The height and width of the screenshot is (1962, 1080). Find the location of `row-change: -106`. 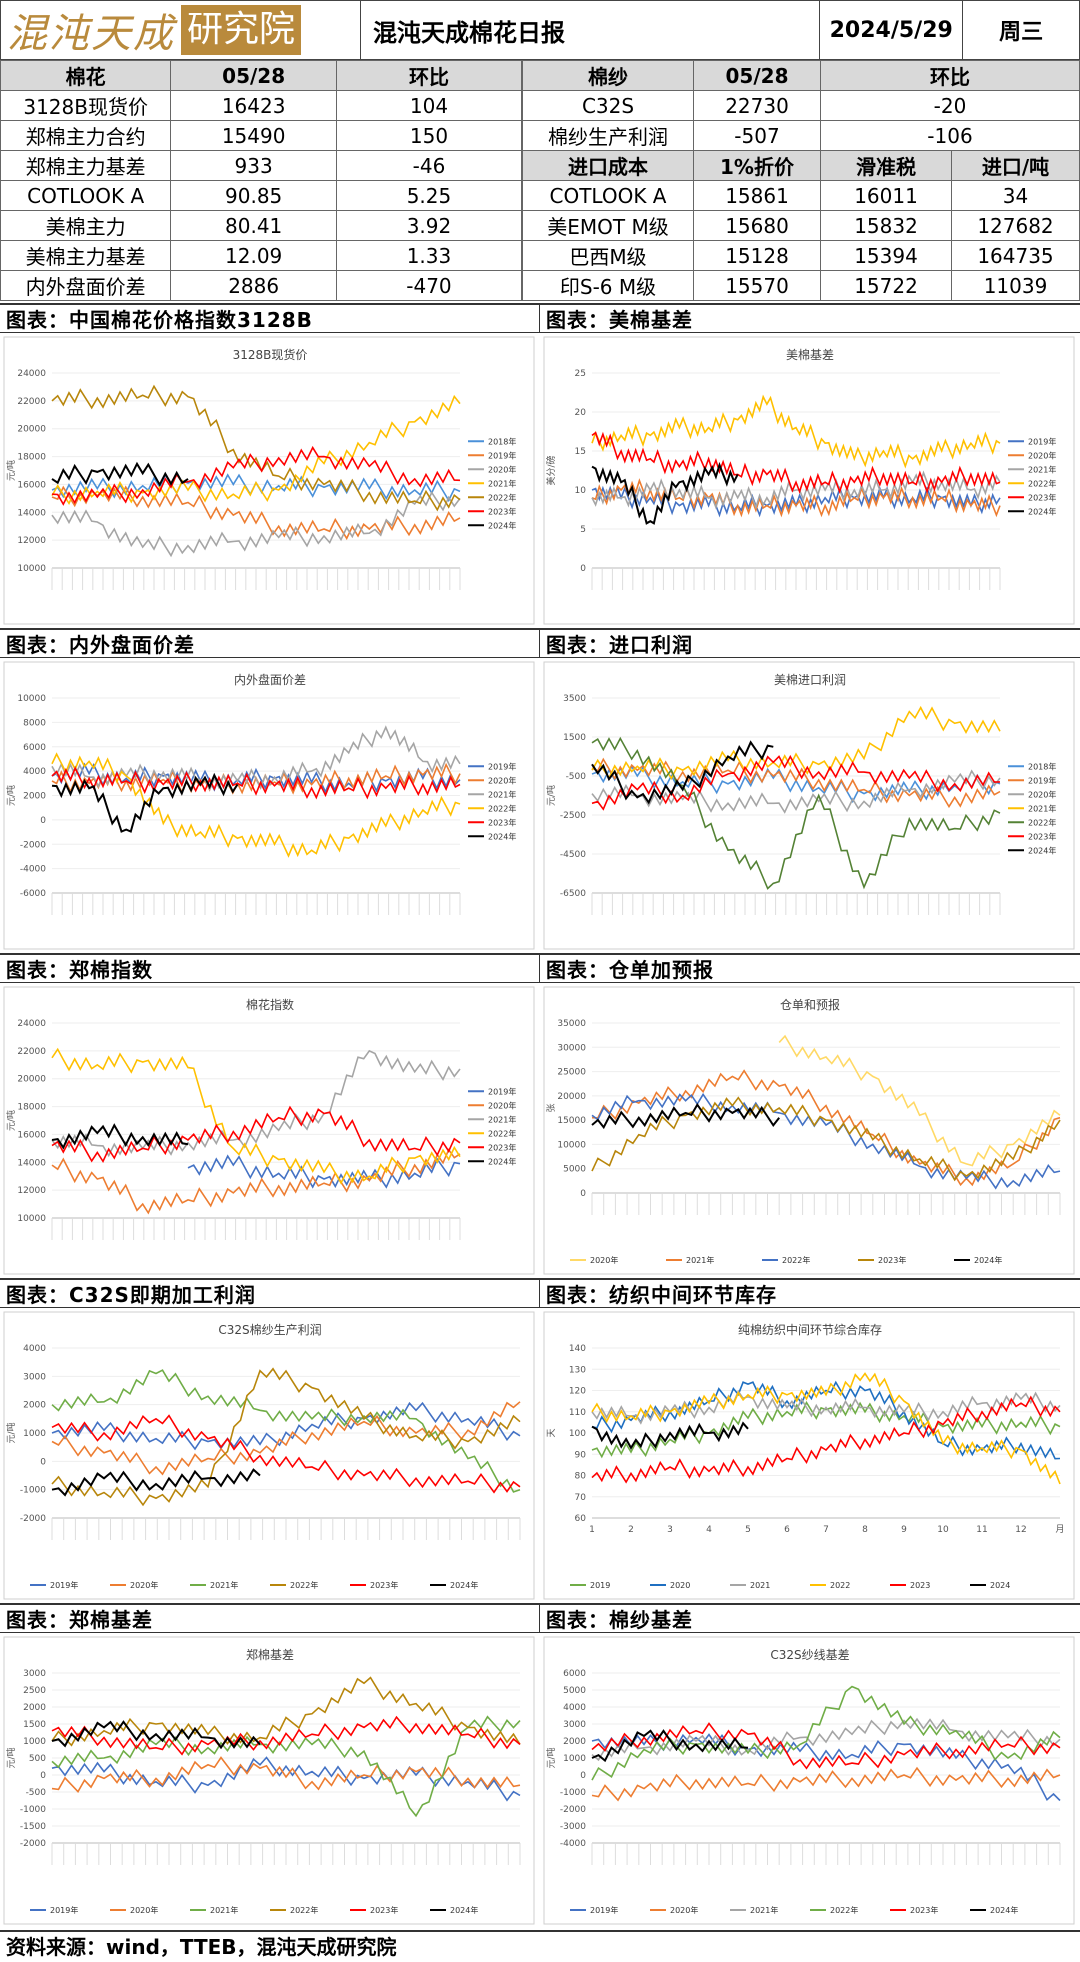

row-change: -106 is located at coordinates (950, 135).